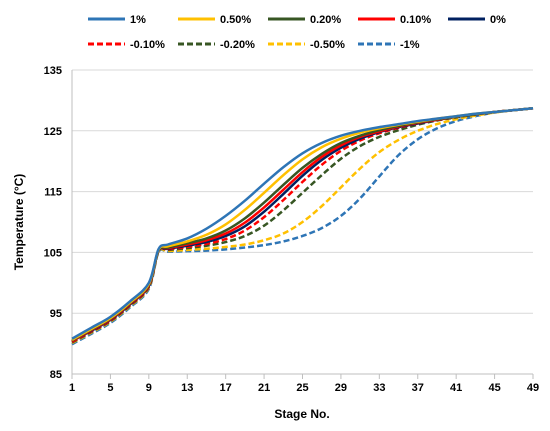  Describe the element at coordinates (56, 314) in the screenshot. I see `y-tick-label: 95` at that location.